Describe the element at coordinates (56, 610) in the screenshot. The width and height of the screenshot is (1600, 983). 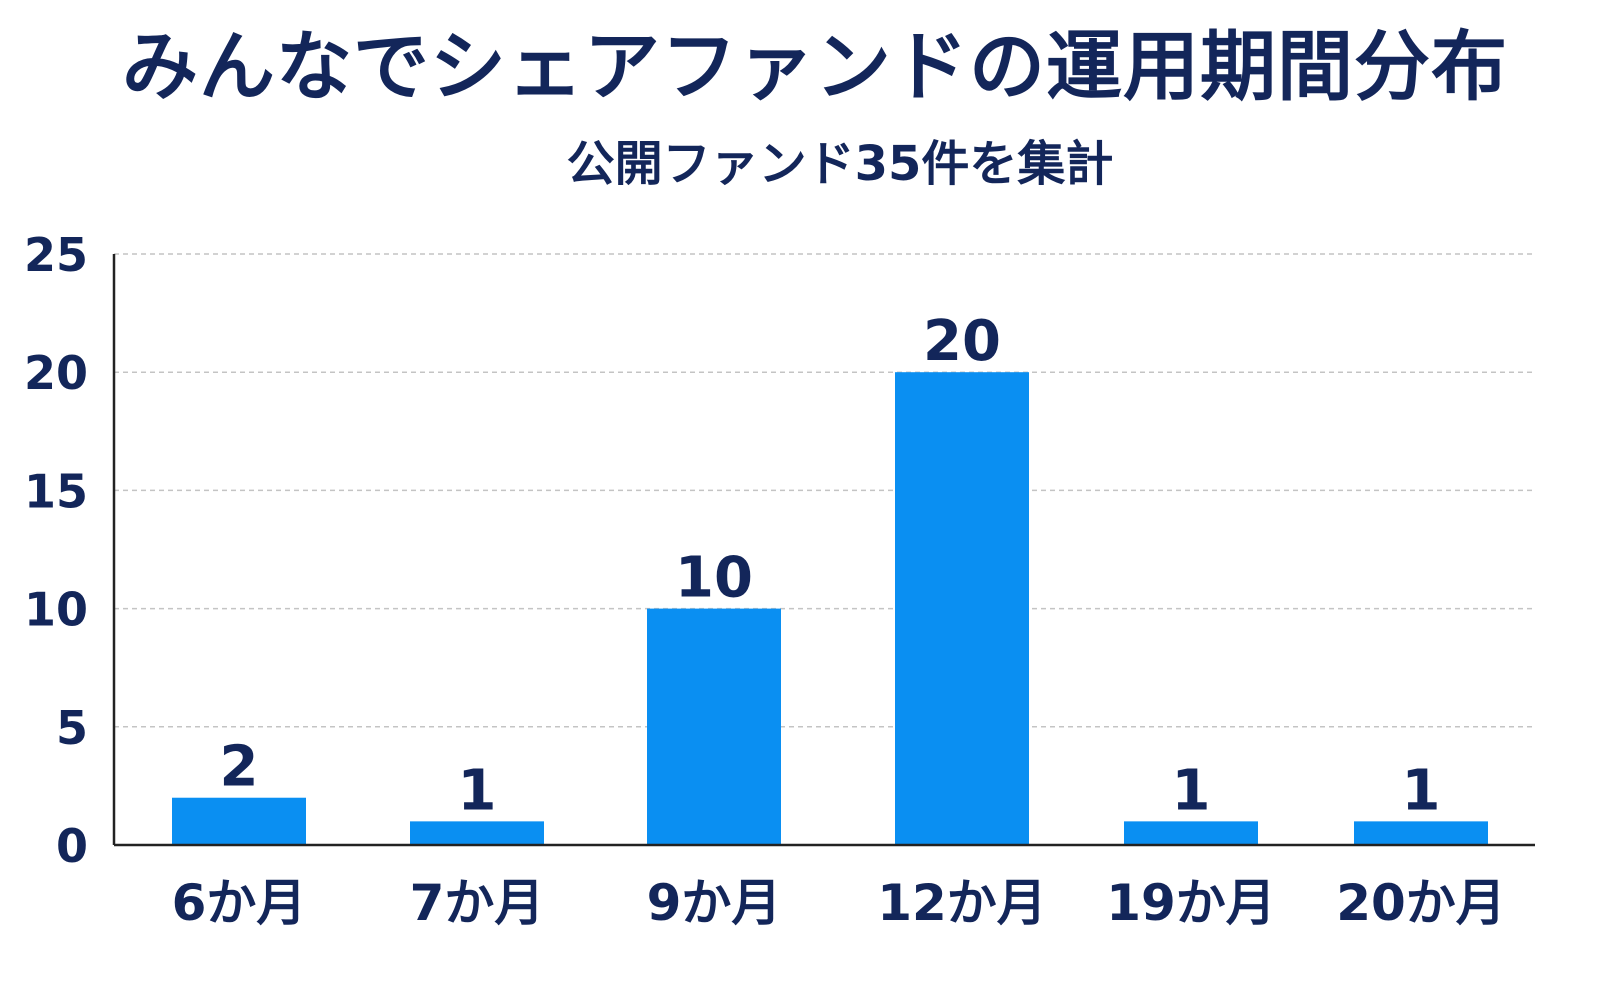
I see `y-tick-label: 10` at that location.